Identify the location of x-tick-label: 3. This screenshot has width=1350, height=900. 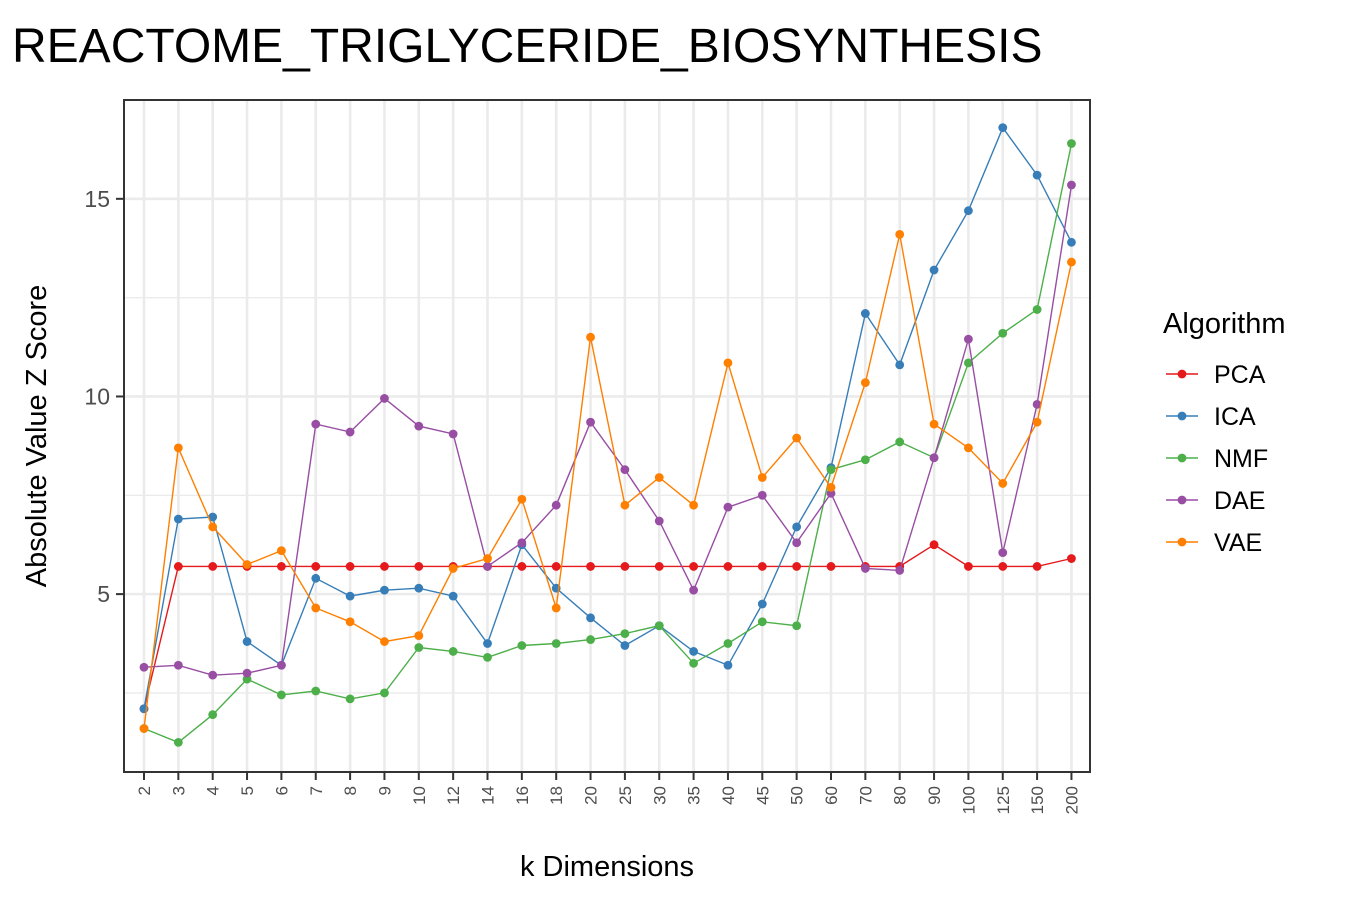
(178, 790).